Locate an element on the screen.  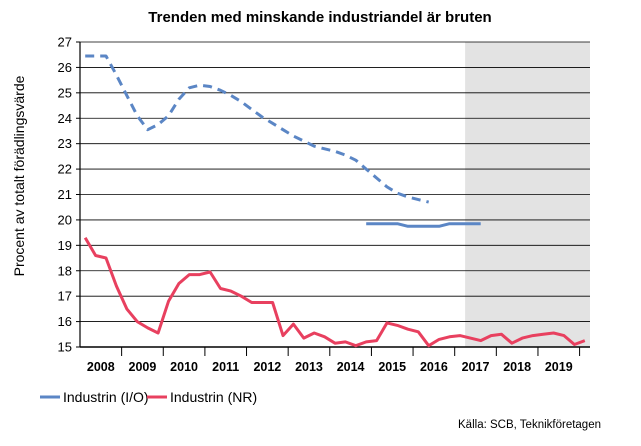
y-tick-label: 17 is located at coordinates (65, 296).